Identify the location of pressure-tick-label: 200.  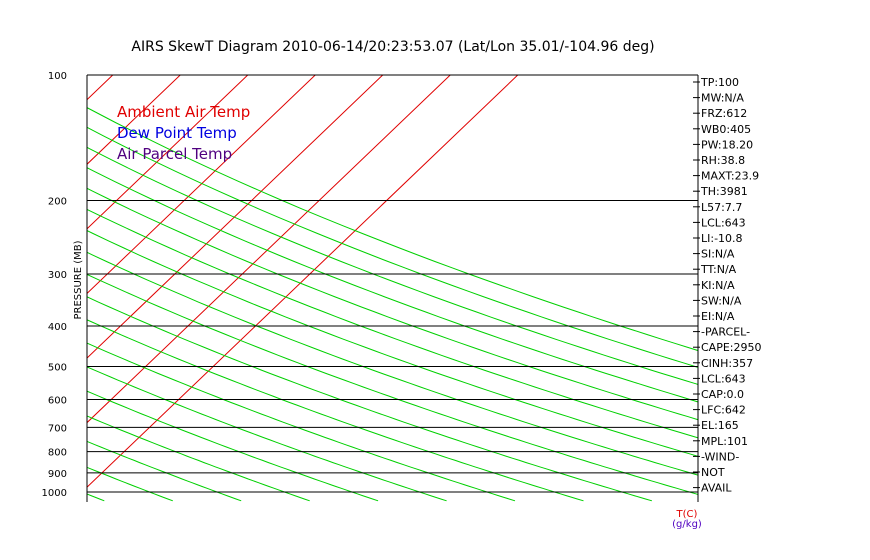
(57, 202).